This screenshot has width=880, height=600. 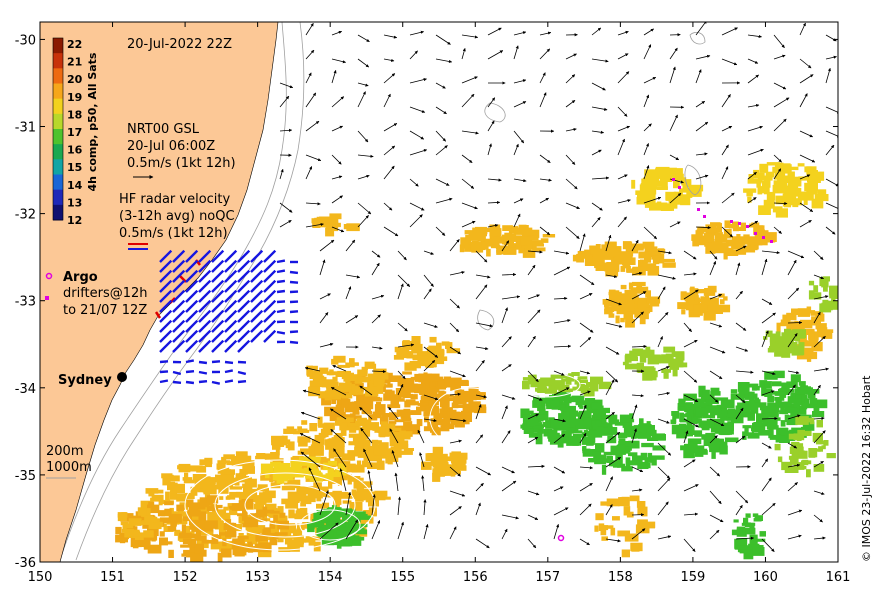 What do you see at coordinates (838, 577) in the screenshot?
I see `lon-tick-label: 161` at bounding box center [838, 577].